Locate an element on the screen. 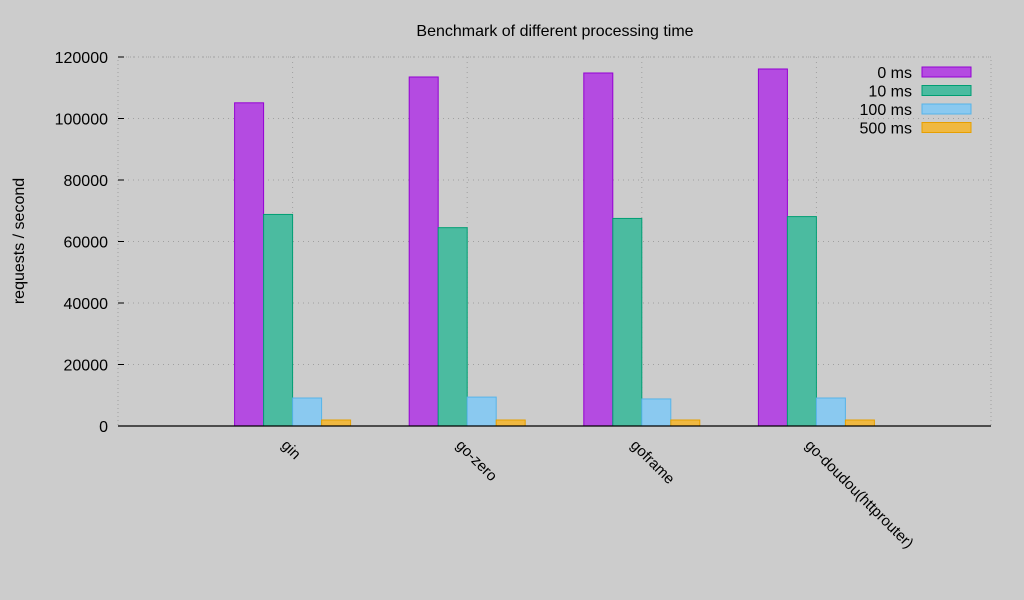  y-axis-label: requests / second is located at coordinates (19, 241).